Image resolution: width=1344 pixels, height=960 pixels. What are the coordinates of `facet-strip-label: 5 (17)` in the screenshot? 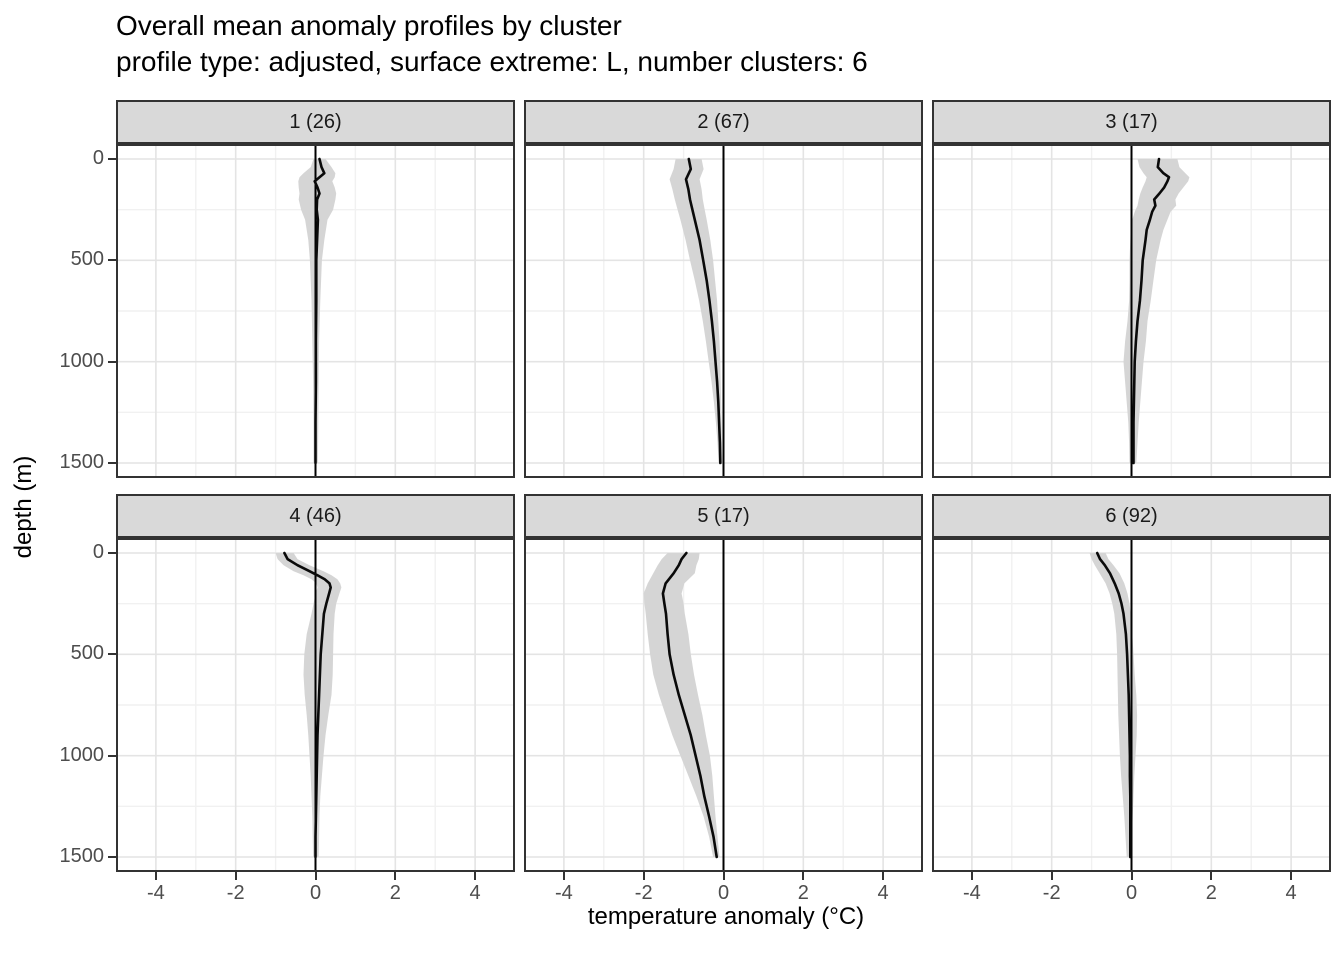 It's located at (723, 515).